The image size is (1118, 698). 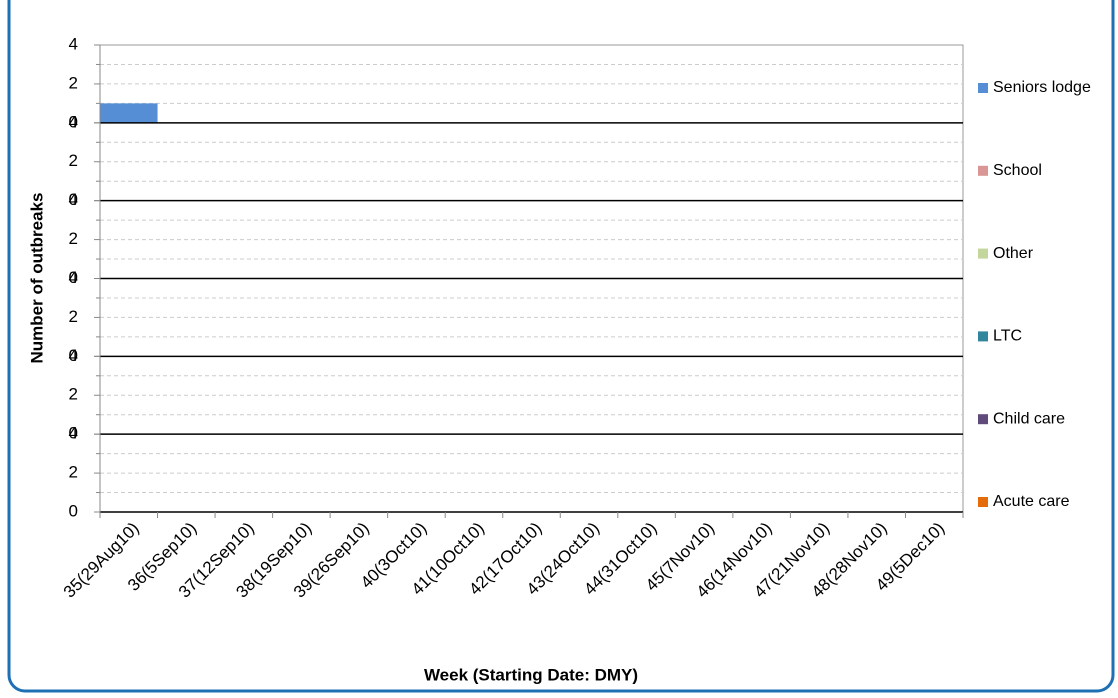 What do you see at coordinates (1017, 170) in the screenshot?
I see `legend-label: School` at bounding box center [1017, 170].